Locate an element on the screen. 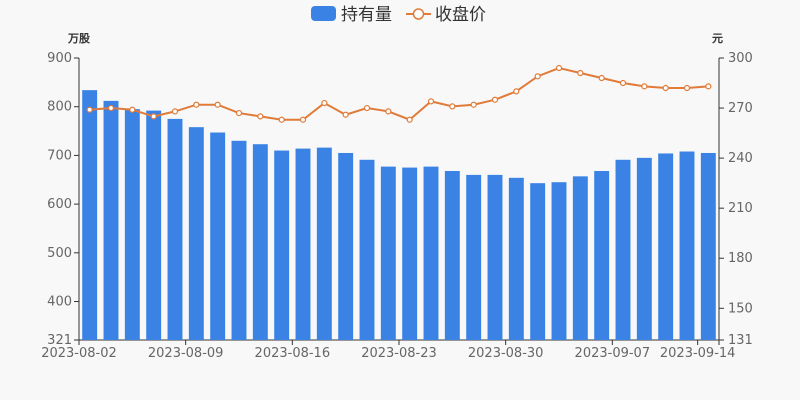  left-axis-tick-label: 400 is located at coordinates (59, 302).